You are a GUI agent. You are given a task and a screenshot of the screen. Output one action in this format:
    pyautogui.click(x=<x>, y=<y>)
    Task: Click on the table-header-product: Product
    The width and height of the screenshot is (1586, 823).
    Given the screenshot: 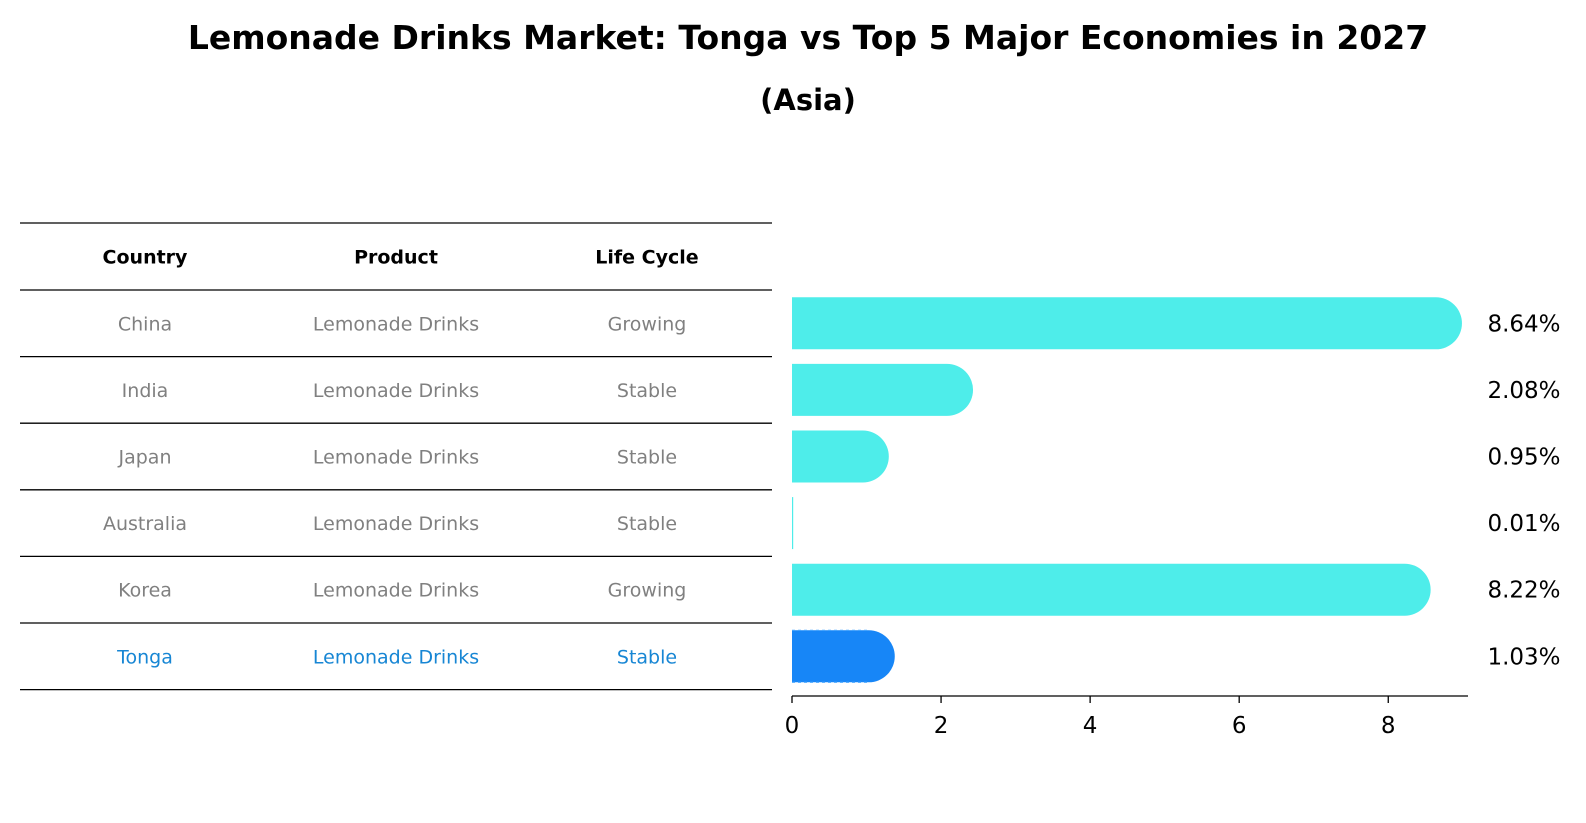 What is the action you would take?
    pyautogui.click(x=396, y=258)
    